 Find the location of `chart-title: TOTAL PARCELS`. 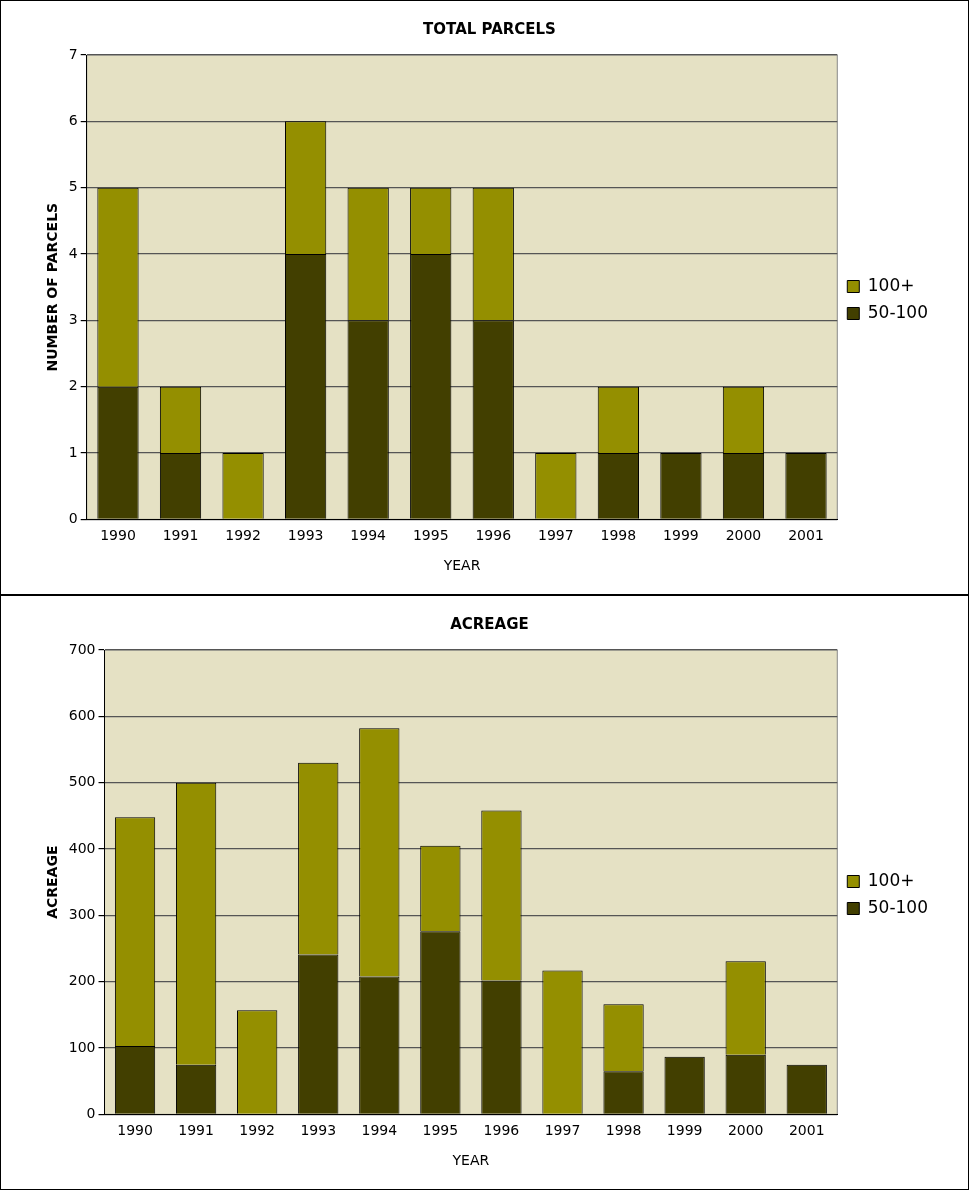

chart-title: TOTAL PARCELS is located at coordinates (489, 28).